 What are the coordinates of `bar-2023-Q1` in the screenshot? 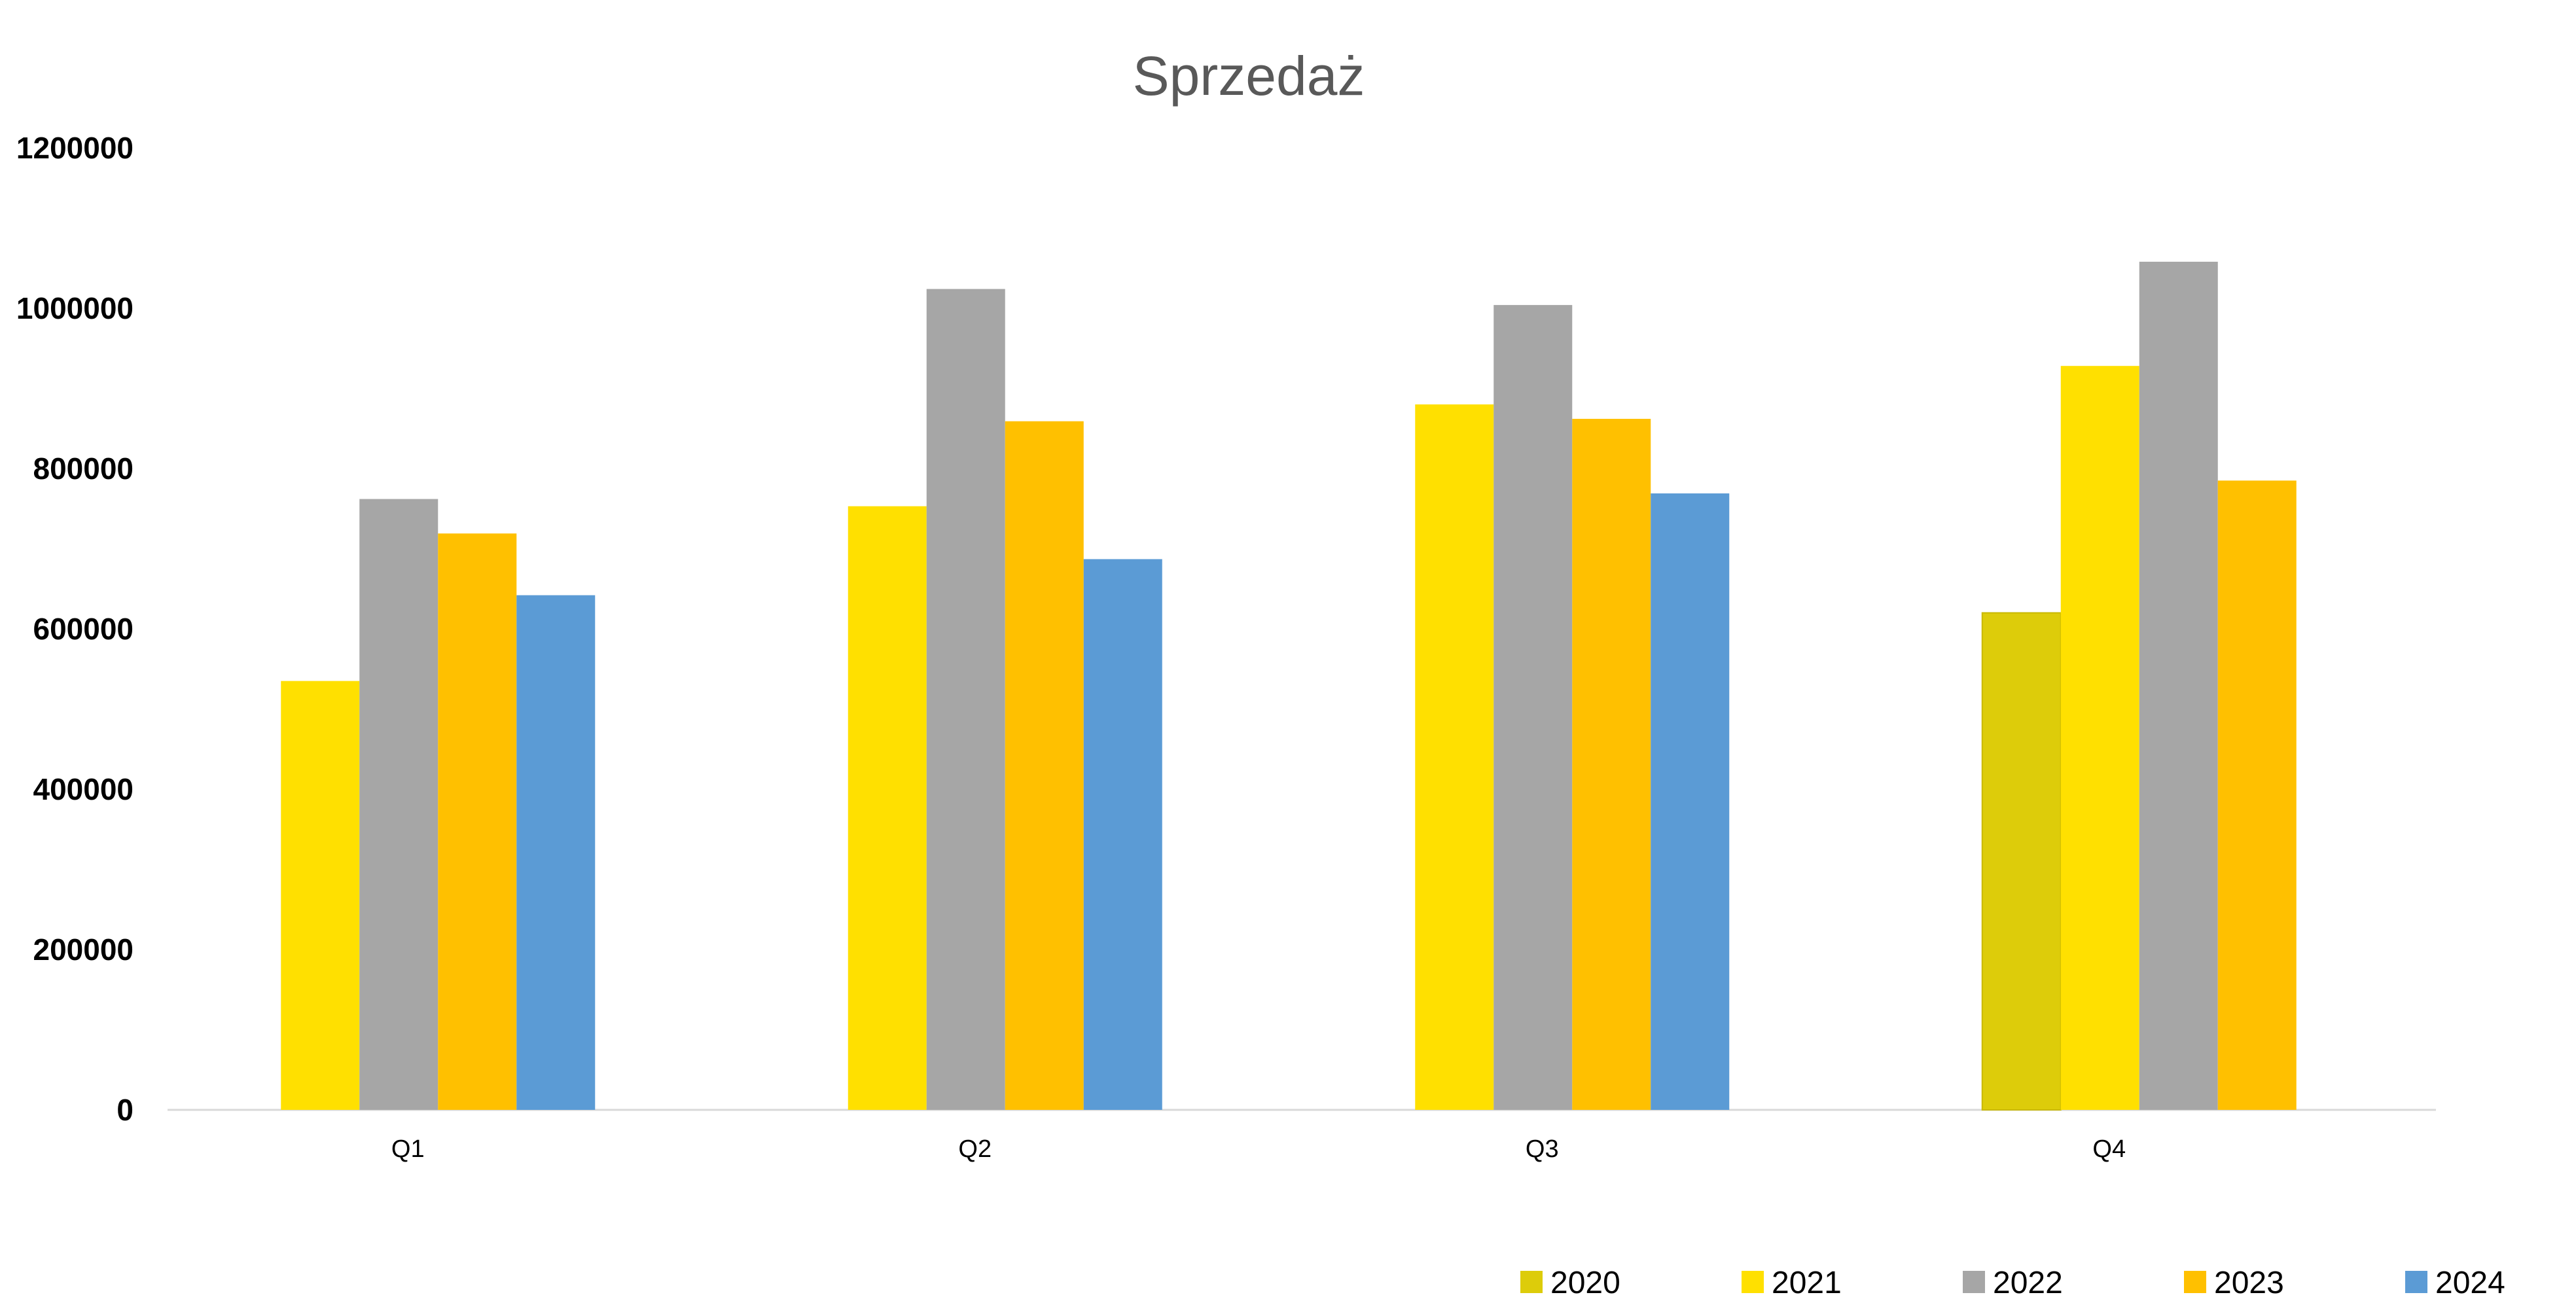 It's located at (477, 821).